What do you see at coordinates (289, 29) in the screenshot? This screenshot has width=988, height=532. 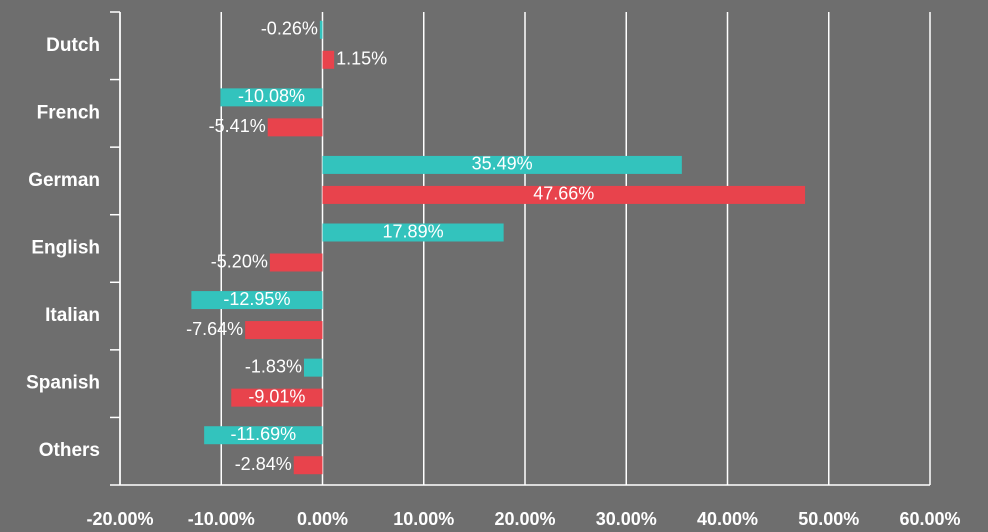 I see `value-label: -0.26%` at bounding box center [289, 29].